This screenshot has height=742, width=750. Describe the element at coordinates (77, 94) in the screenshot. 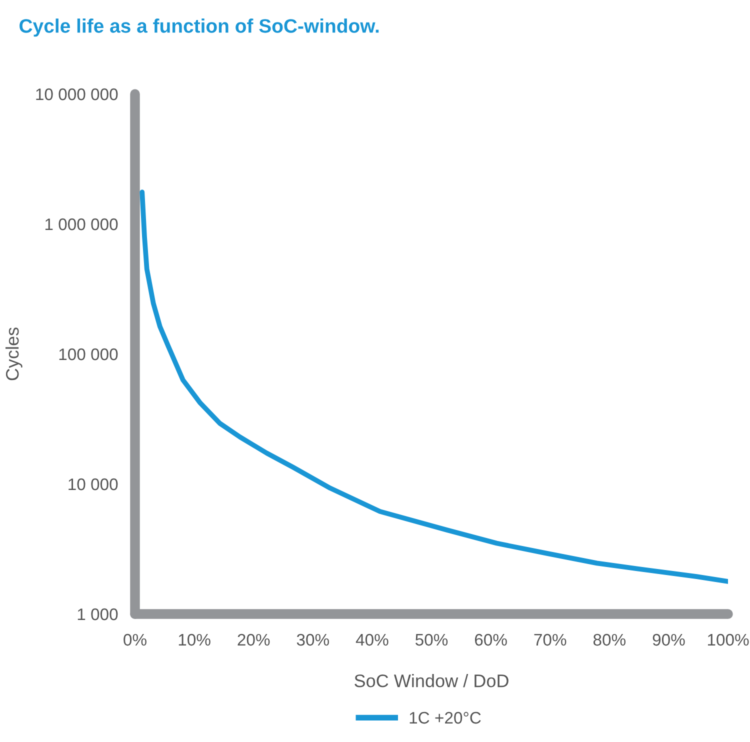

I see `y-tick-label: 10 000 000` at that location.